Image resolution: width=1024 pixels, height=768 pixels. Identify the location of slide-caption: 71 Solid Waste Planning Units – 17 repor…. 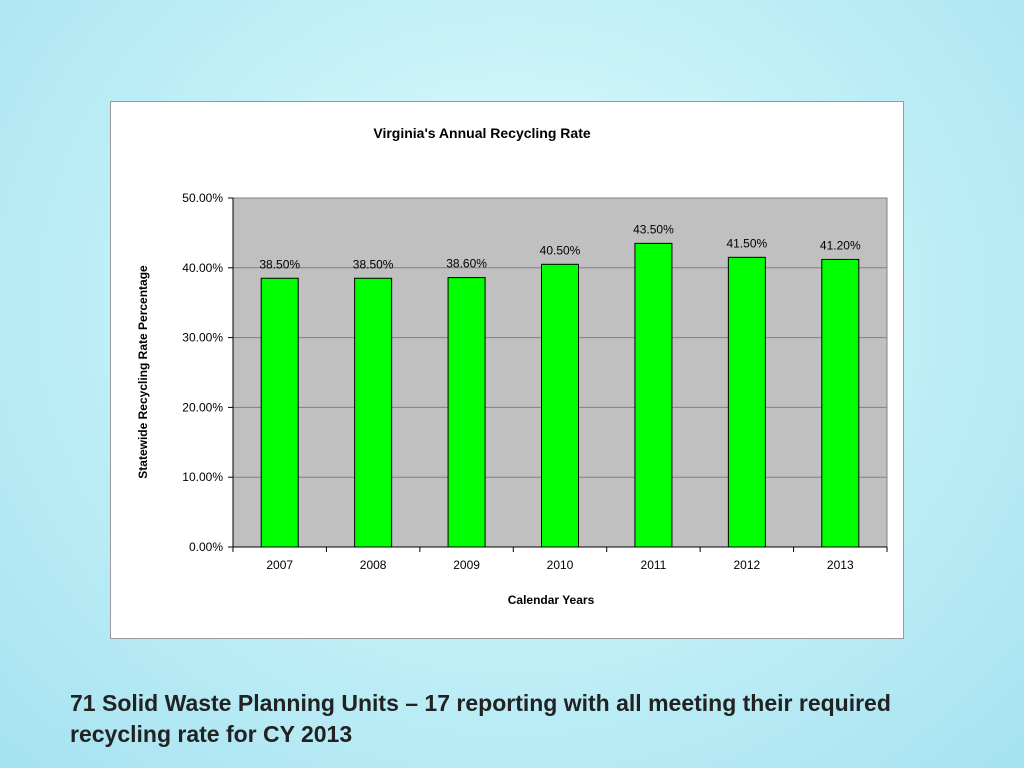
(480, 718).